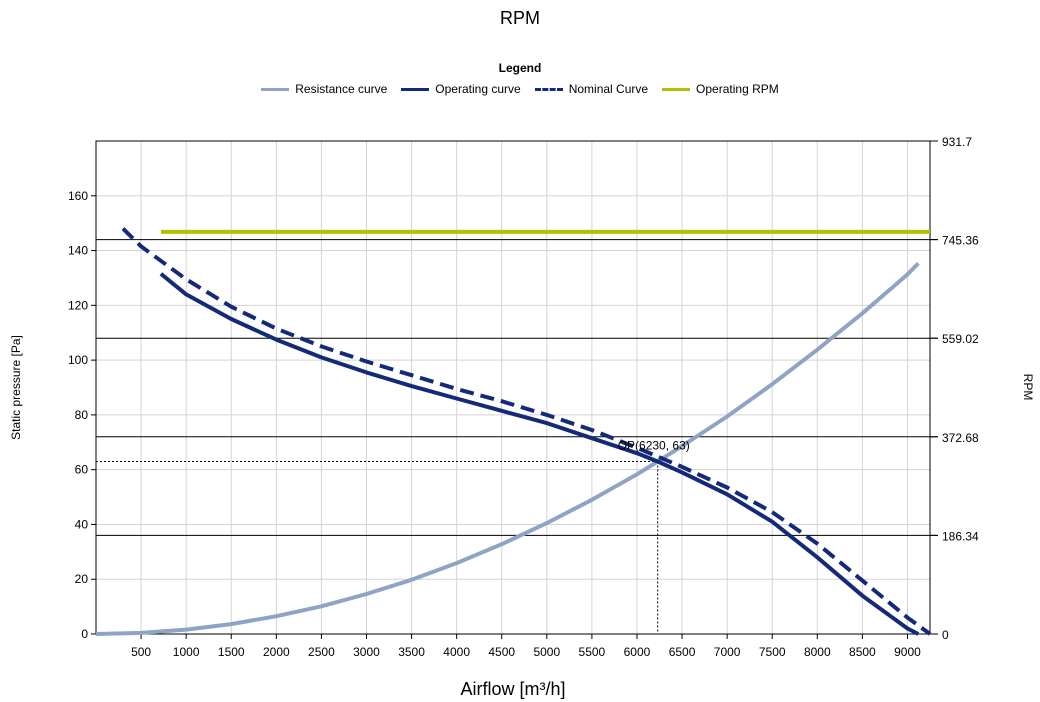  Describe the element at coordinates (945, 635) in the screenshot. I see `y2-tick-label: 0` at that location.